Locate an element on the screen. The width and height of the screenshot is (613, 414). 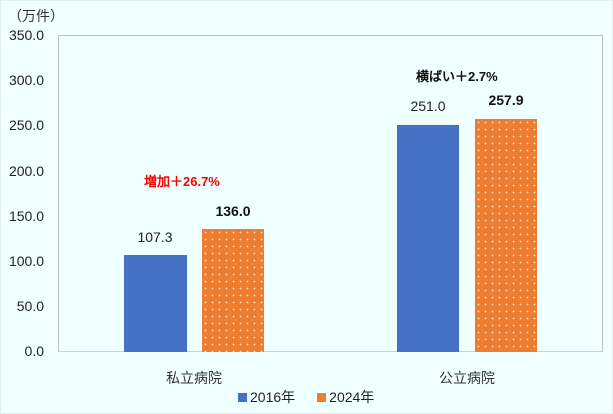
value-label-public-2016: 251.0 is located at coordinates (428, 106).